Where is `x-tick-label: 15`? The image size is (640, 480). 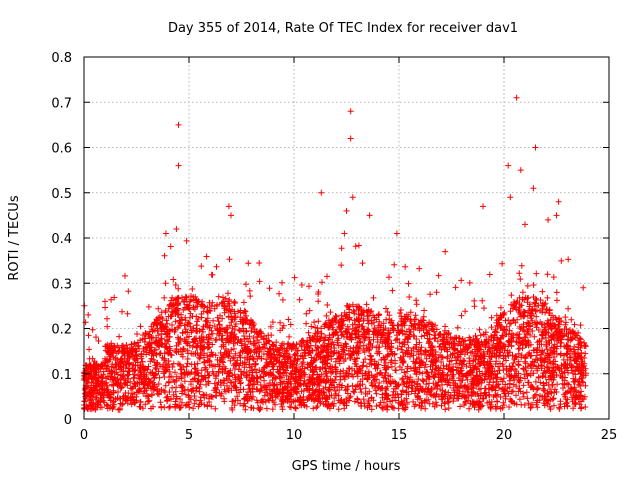 x-tick-label: 15 is located at coordinates (399, 435).